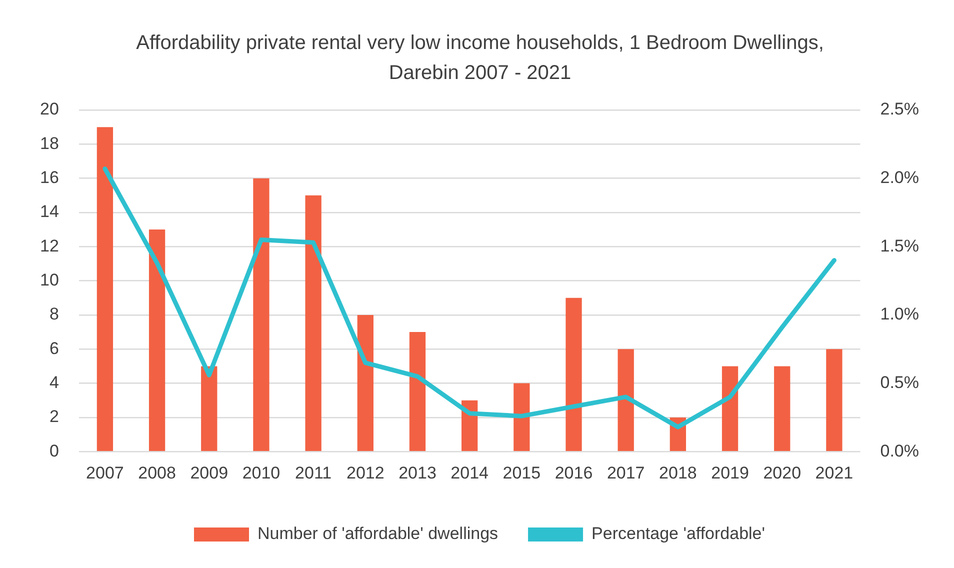 This screenshot has width=954, height=568. Describe the element at coordinates (730, 472) in the screenshot. I see `x-tick-label: 2019` at that location.